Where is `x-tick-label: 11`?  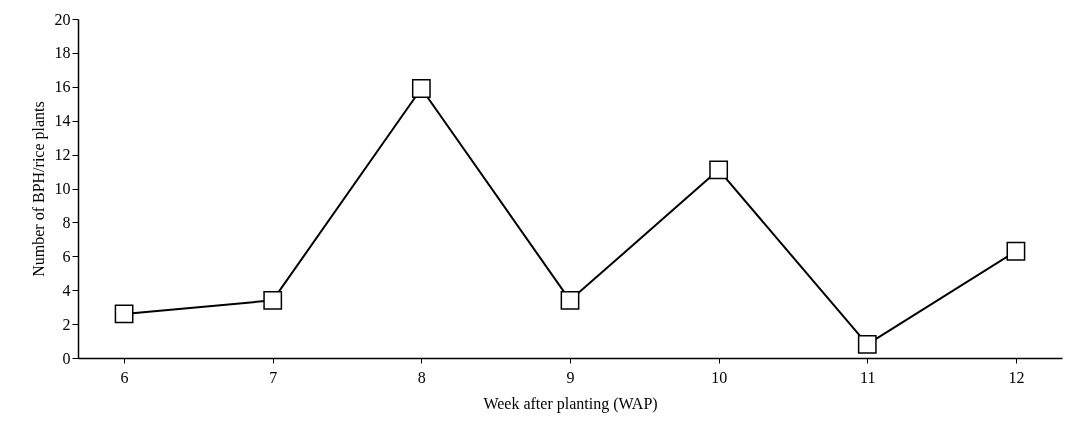
x-tick-label: 11 is located at coordinates (868, 377).